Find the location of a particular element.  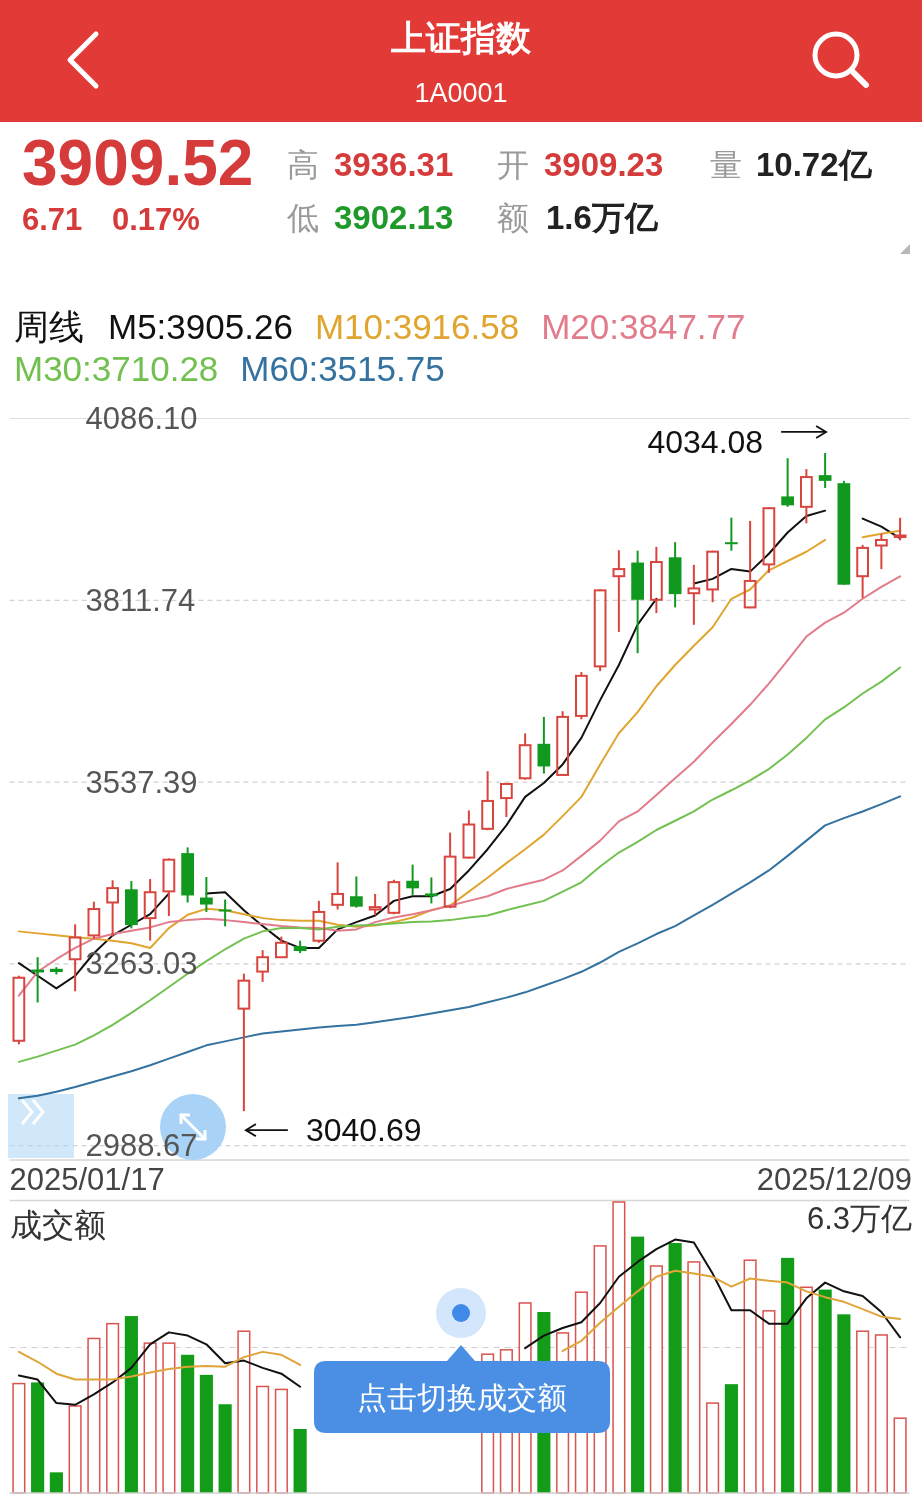

legend-title: 周线 is located at coordinates (49, 326).